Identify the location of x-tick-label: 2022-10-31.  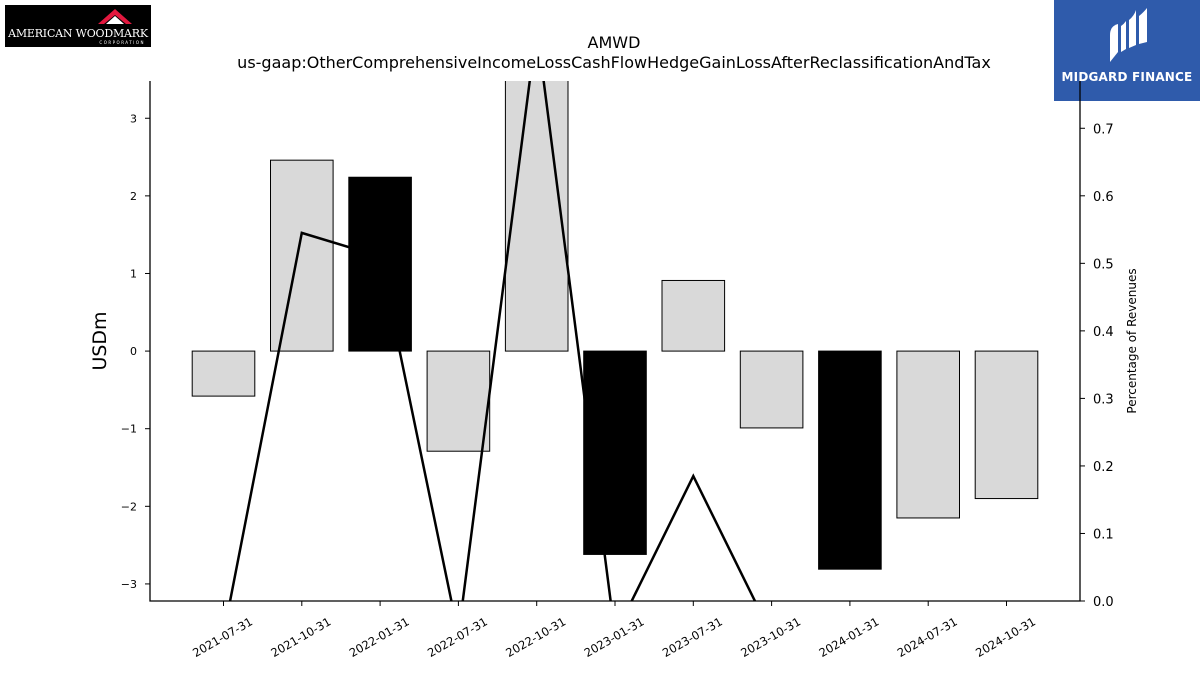
(535, 637).